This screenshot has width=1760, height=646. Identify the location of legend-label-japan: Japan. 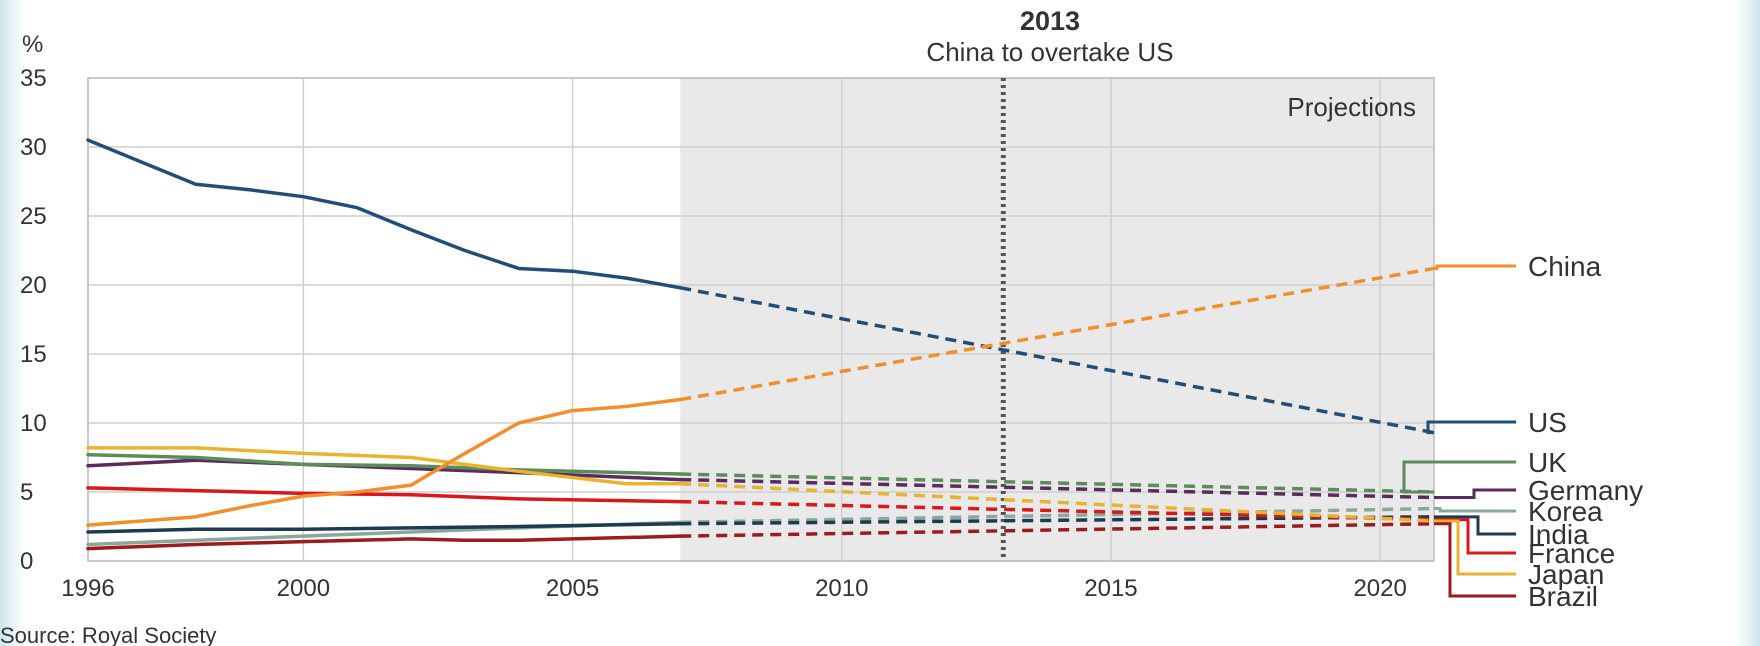
(1566, 574).